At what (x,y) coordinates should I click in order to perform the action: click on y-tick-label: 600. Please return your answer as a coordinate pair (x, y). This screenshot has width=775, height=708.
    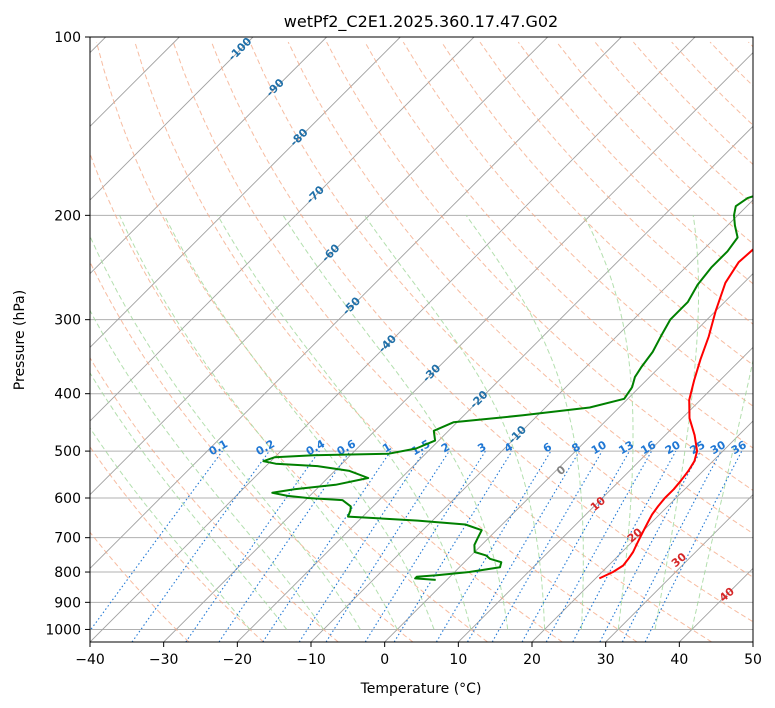
    Looking at the image, I should click on (67, 499).